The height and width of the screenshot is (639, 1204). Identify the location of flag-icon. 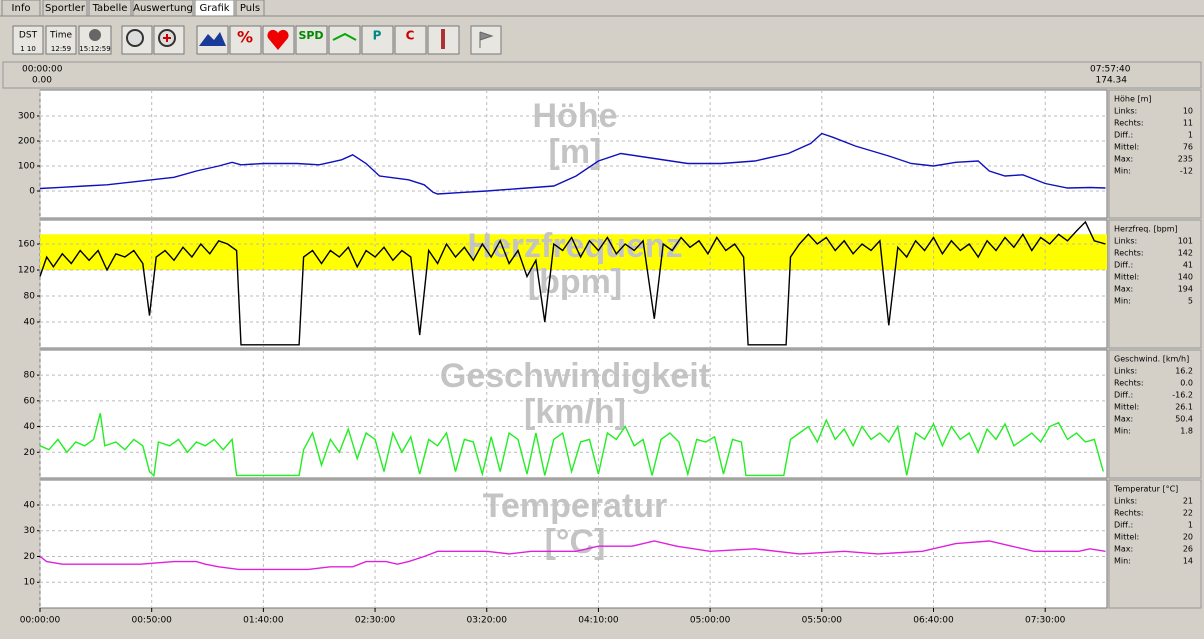
(486, 39).